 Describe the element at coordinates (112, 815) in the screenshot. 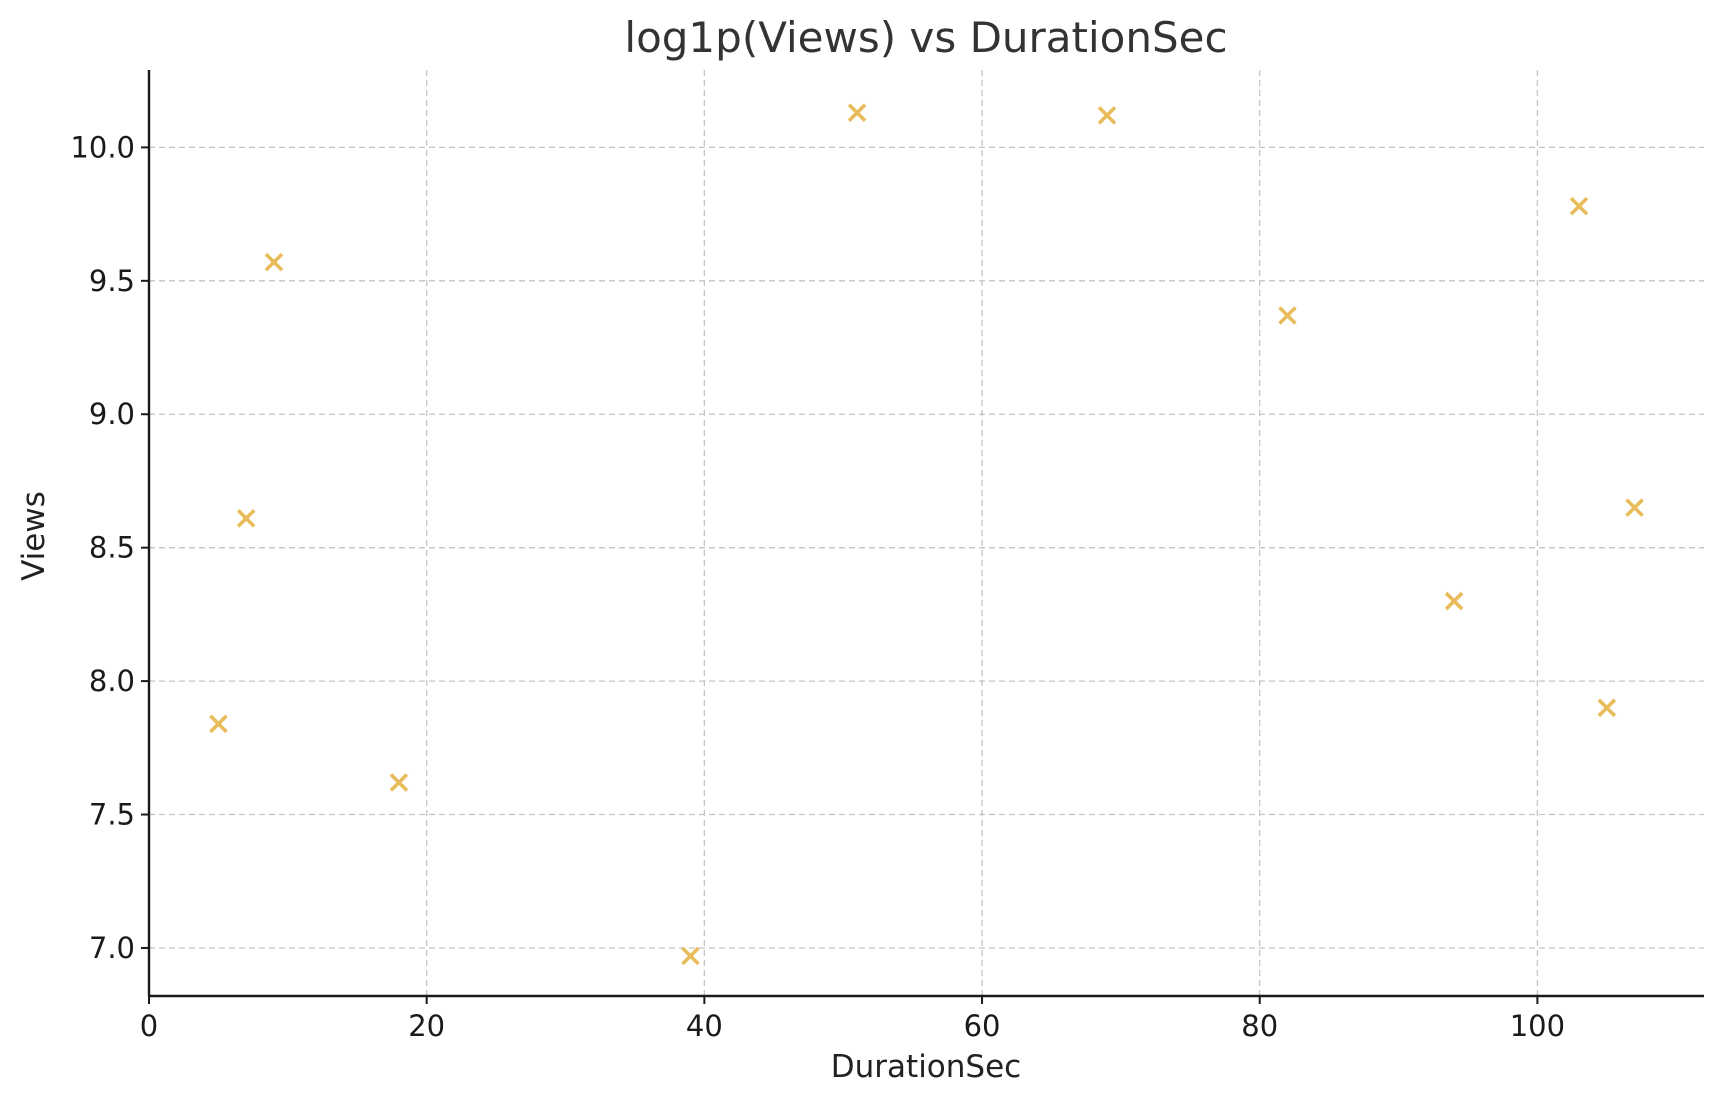

I see `y-tick-label-1: 7.5` at that location.